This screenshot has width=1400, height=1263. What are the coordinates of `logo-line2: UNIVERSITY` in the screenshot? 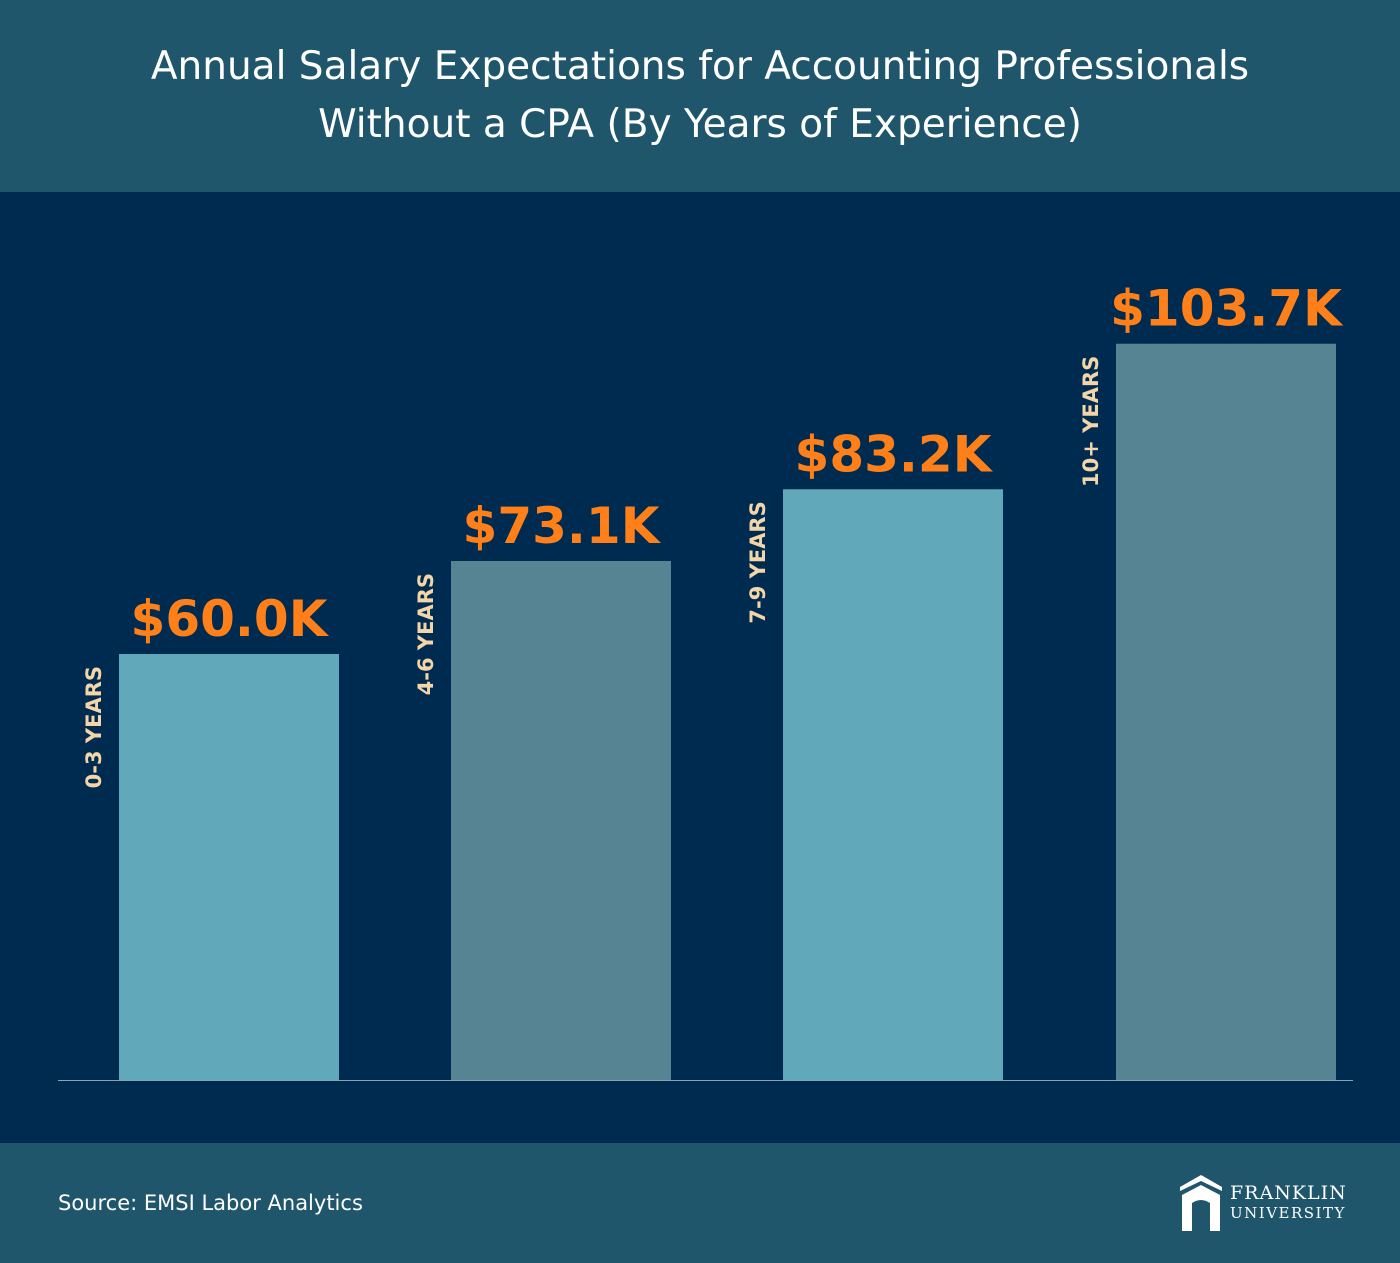 It's located at (1288, 1213).